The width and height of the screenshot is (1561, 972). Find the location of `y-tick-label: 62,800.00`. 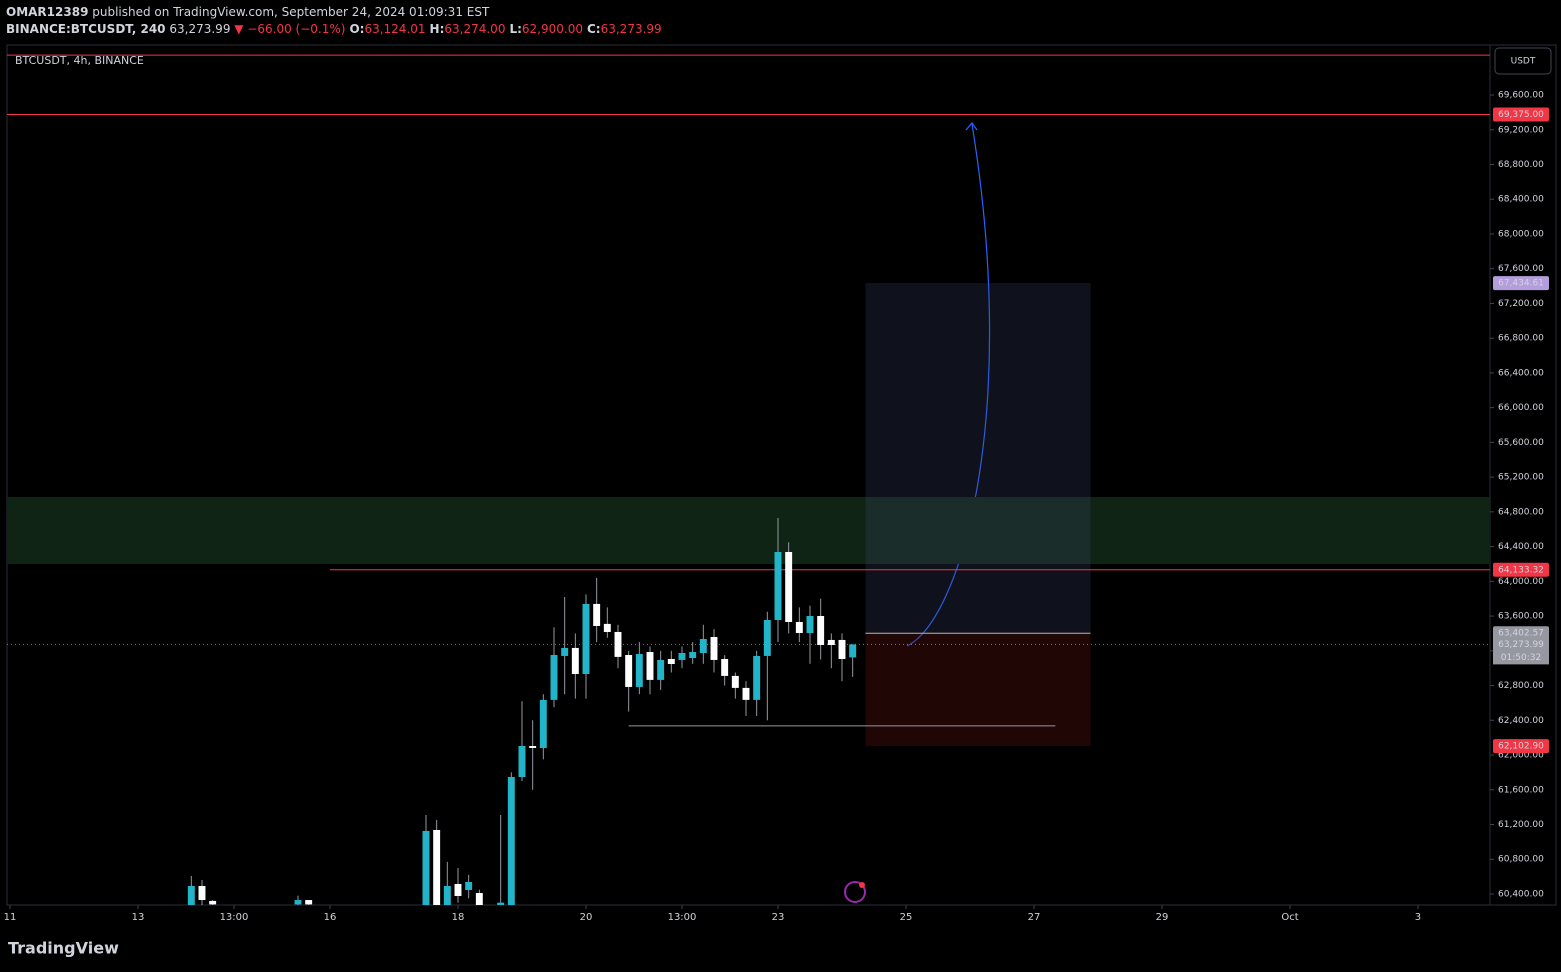

y-tick-label: 62,800.00 is located at coordinates (1521, 686).